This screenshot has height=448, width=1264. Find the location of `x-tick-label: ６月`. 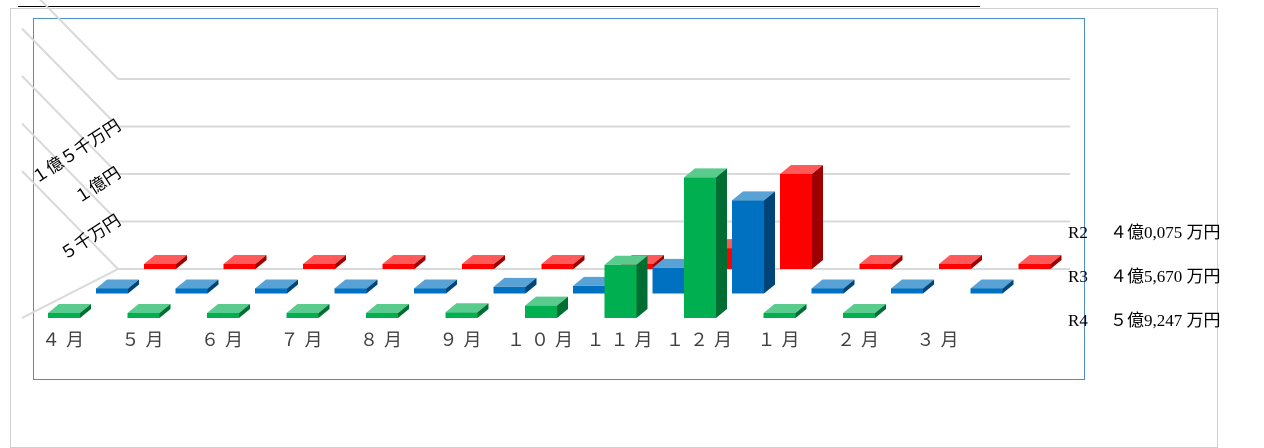

x-tick-label: ６月 is located at coordinates (225, 340).